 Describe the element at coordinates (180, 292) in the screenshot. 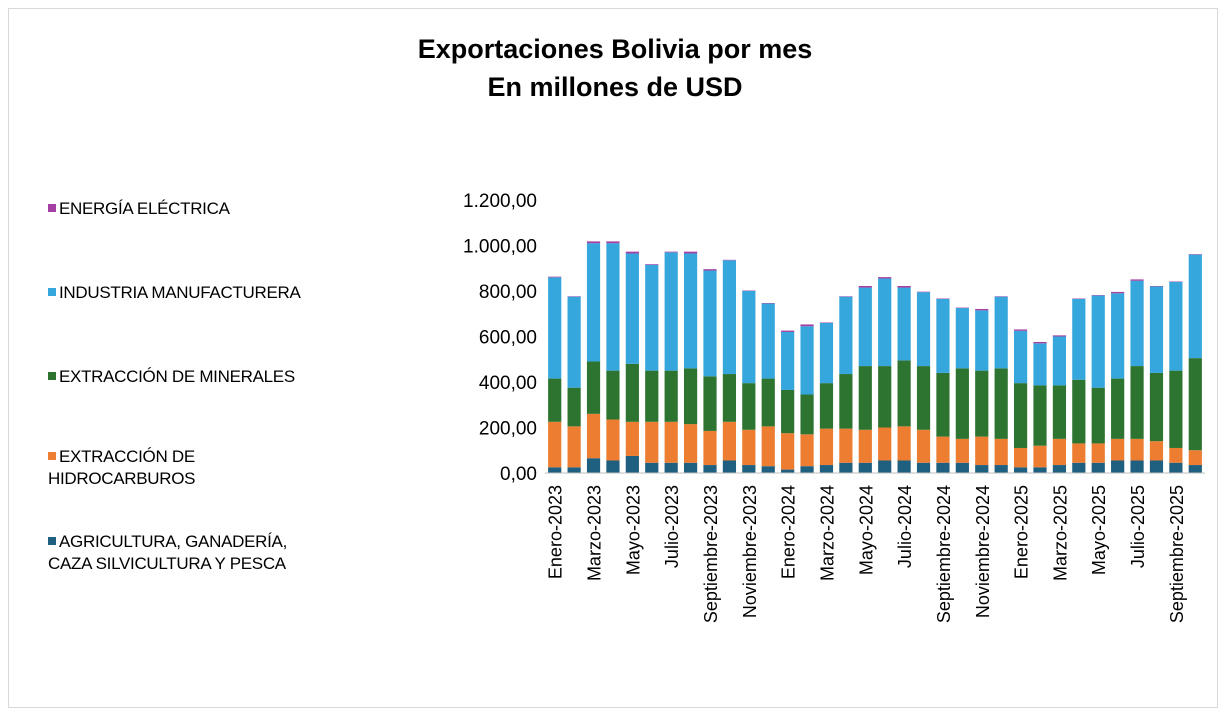

I see `legend-label: INDUSTRIA MANUFACTURERA` at that location.